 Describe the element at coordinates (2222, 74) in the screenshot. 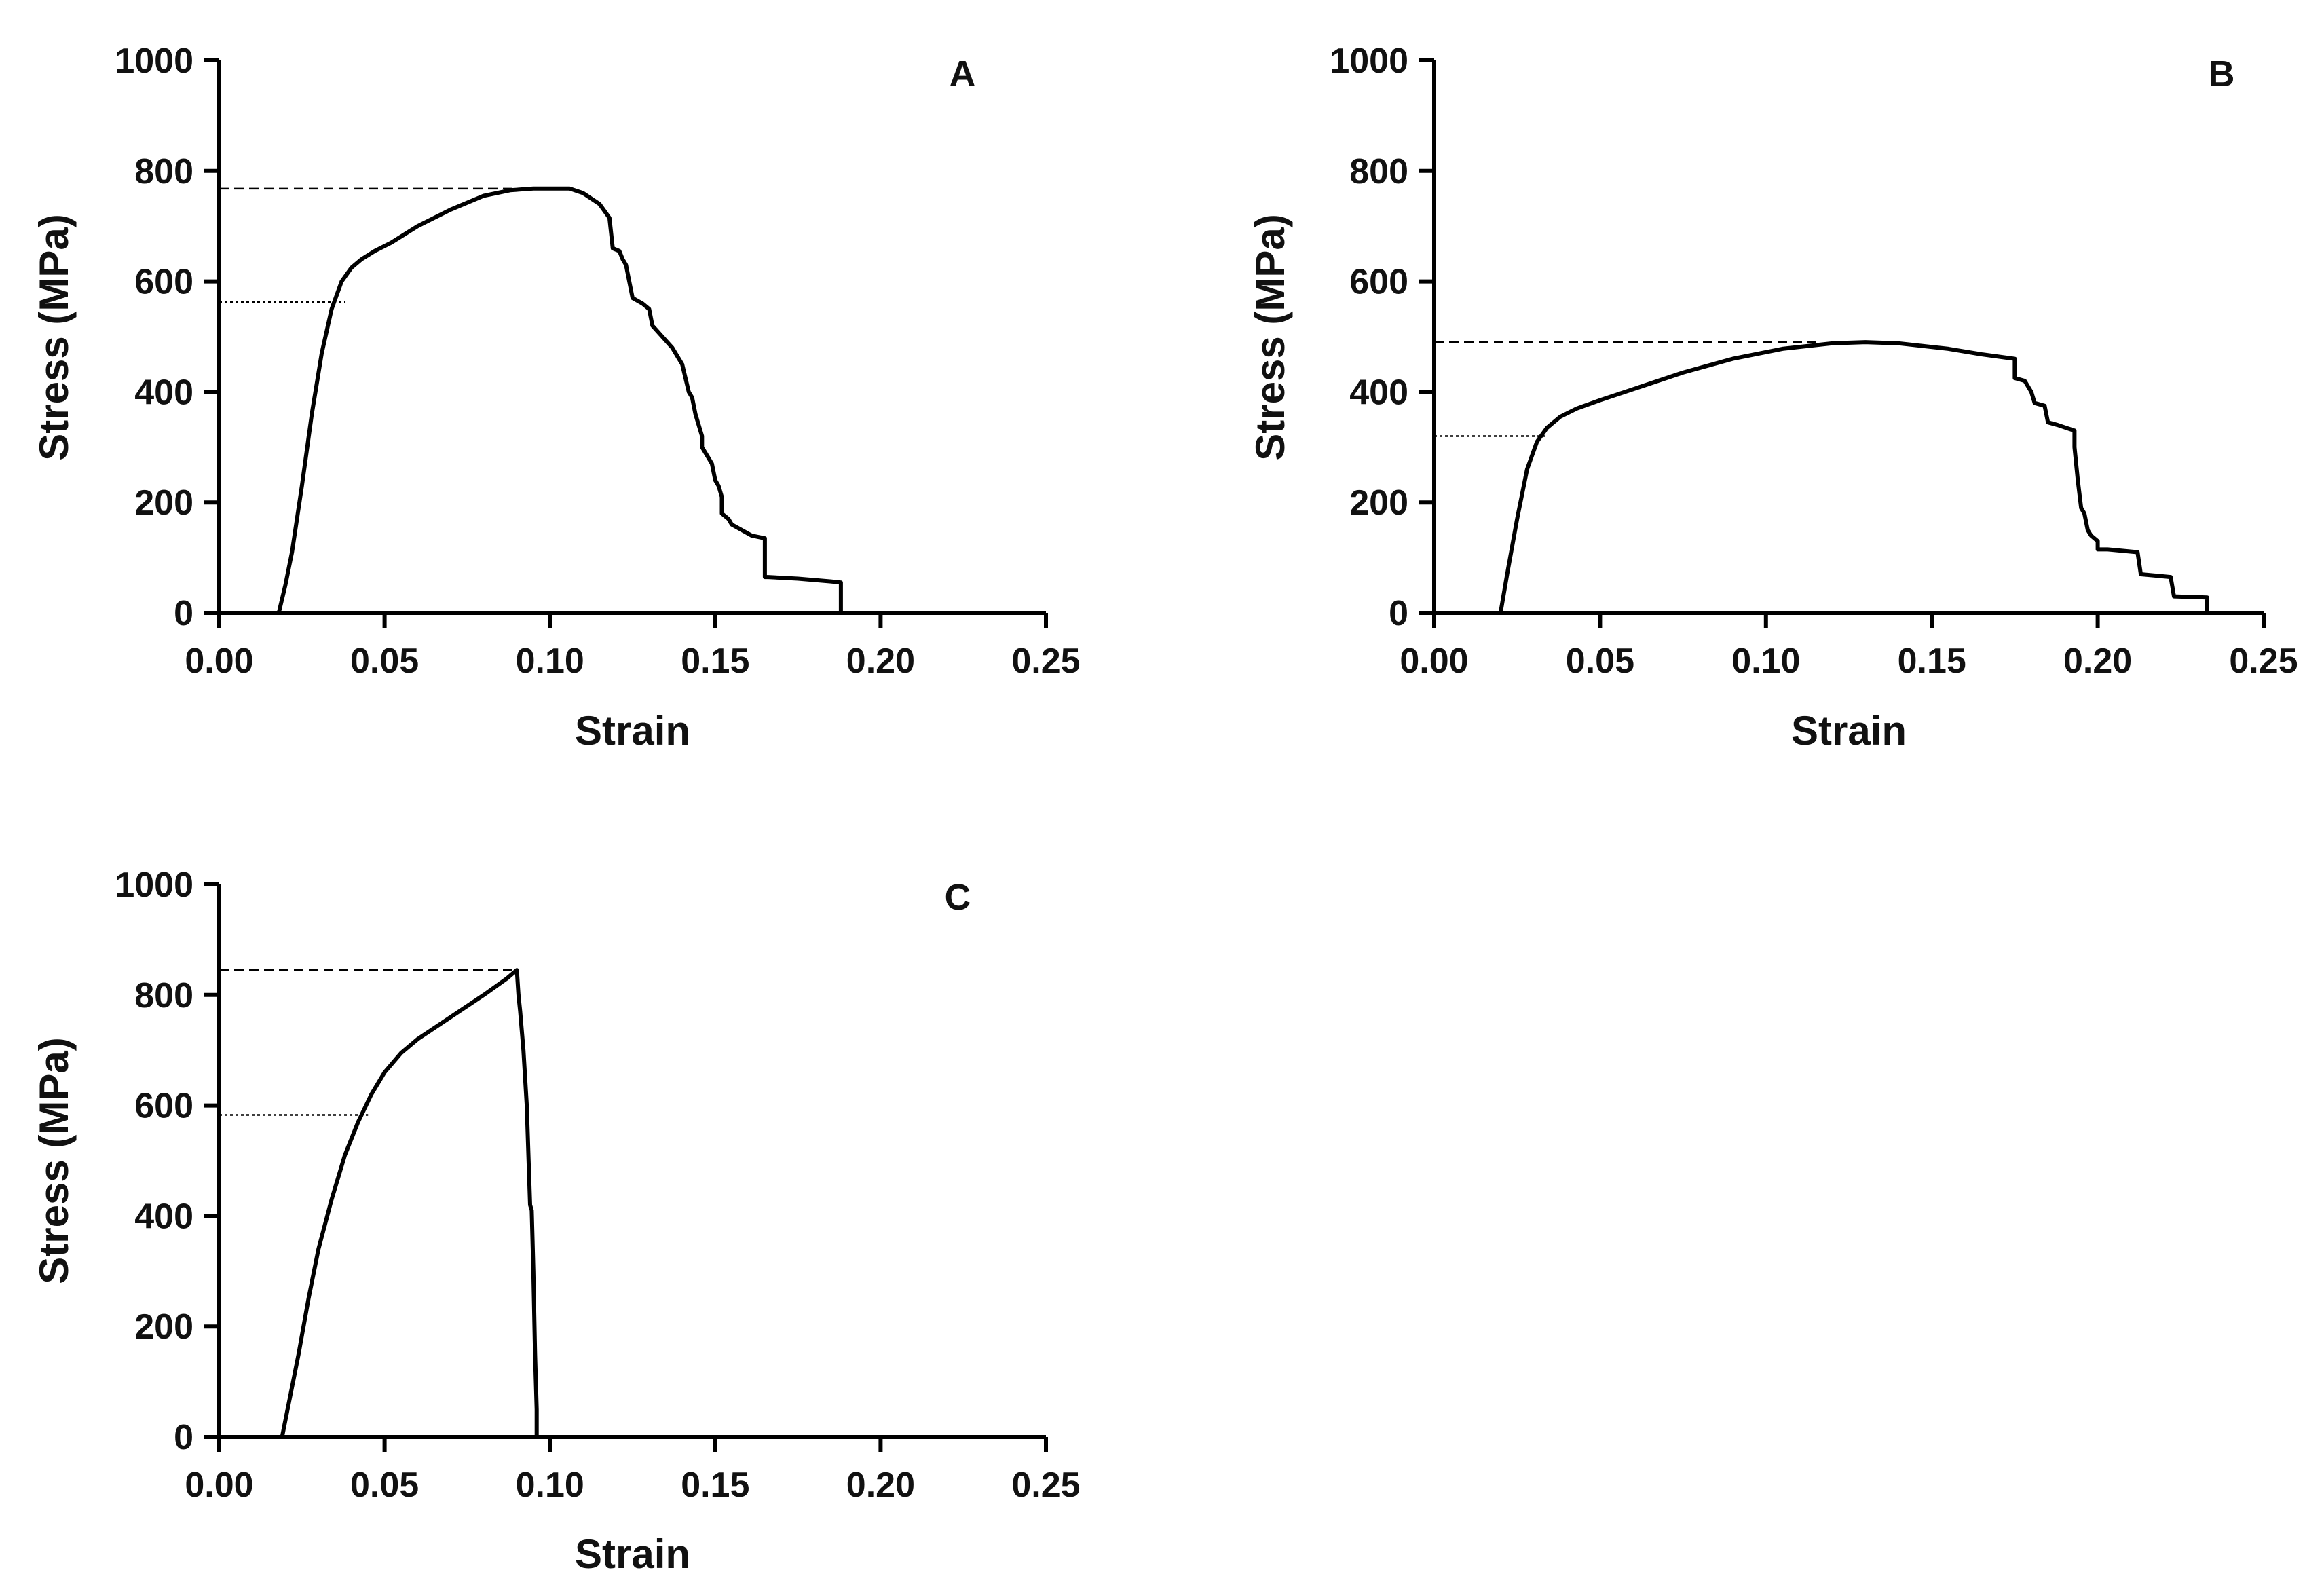

I see `panel-label-b: B` at that location.